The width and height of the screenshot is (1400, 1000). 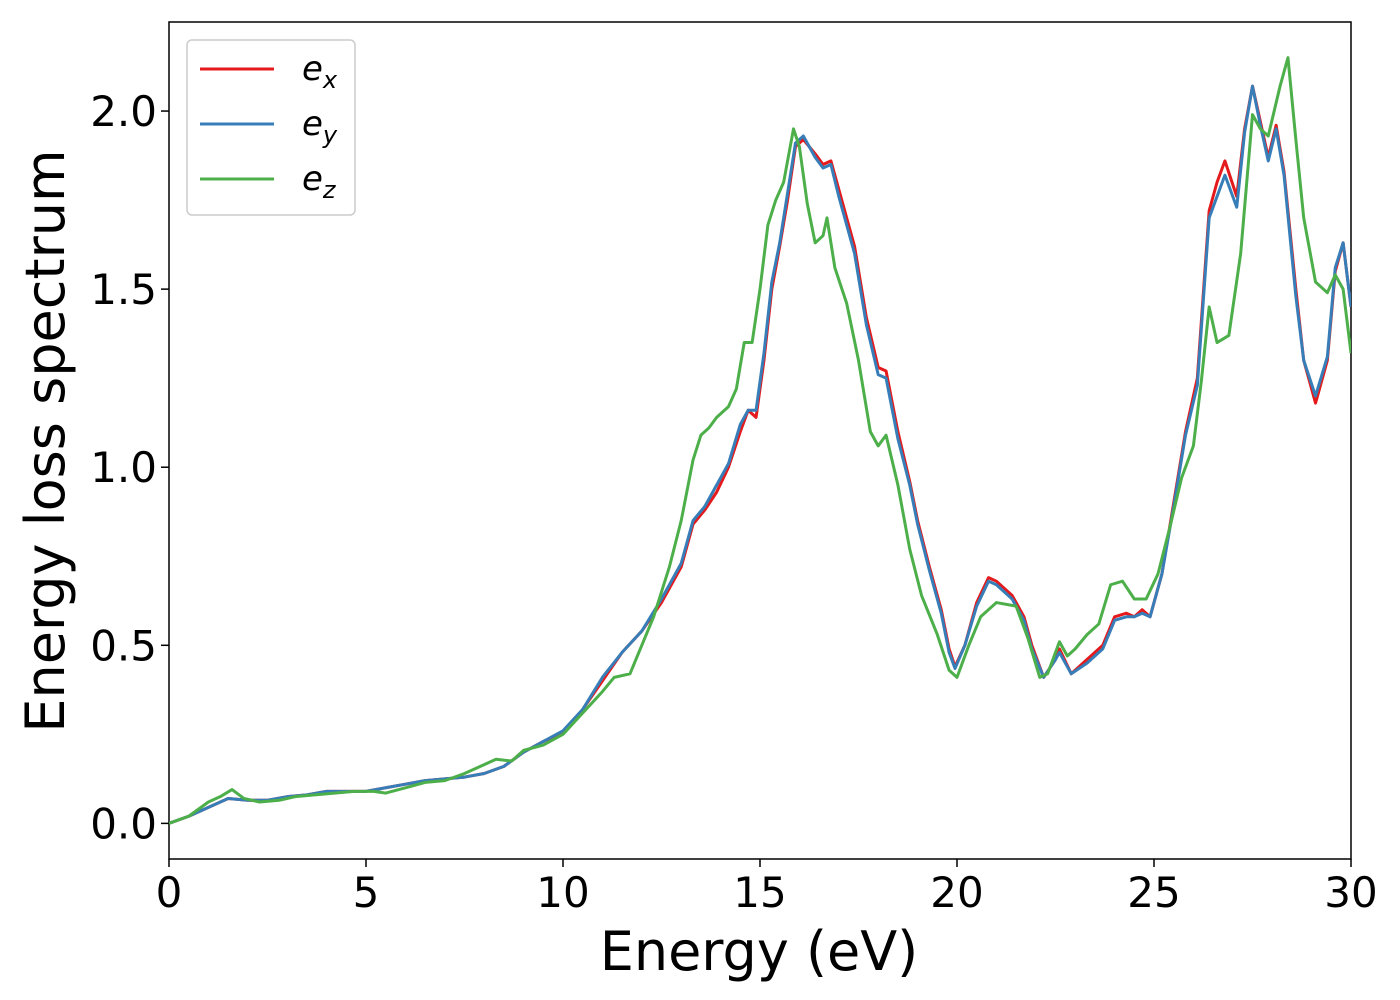 What do you see at coordinates (320, 126) in the screenshot?
I see `legend-label-y: ey` at bounding box center [320, 126].